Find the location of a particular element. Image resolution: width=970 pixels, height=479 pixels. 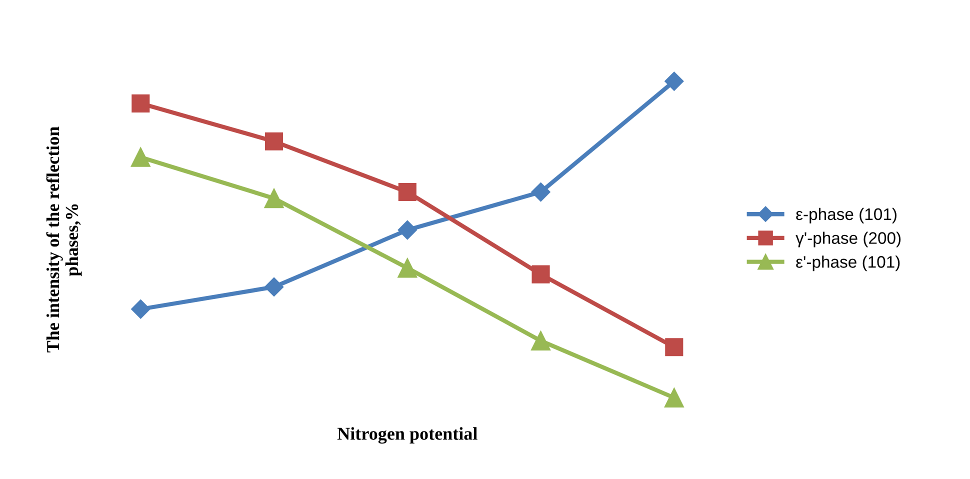

legend-label: γ'-phase (200) is located at coordinates (848, 240).